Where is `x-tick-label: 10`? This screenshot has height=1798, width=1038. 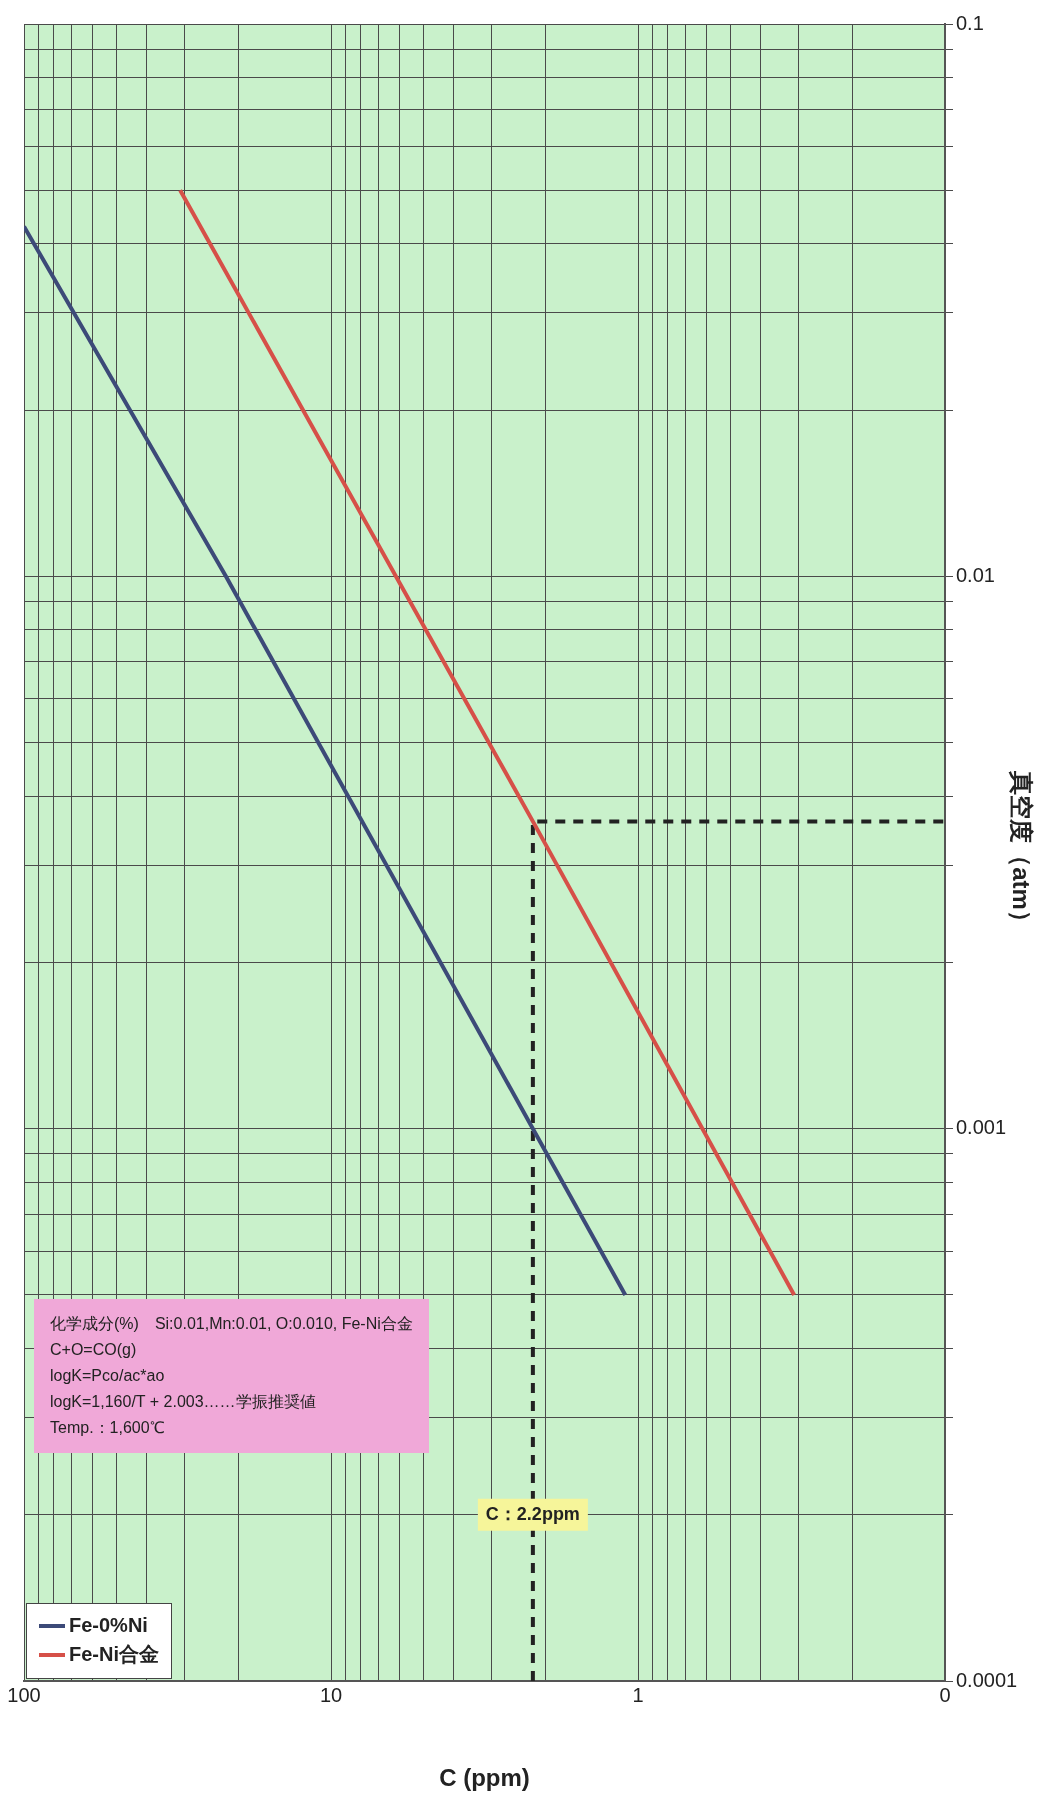 x-tick-label: 10 is located at coordinates (331, 1694).